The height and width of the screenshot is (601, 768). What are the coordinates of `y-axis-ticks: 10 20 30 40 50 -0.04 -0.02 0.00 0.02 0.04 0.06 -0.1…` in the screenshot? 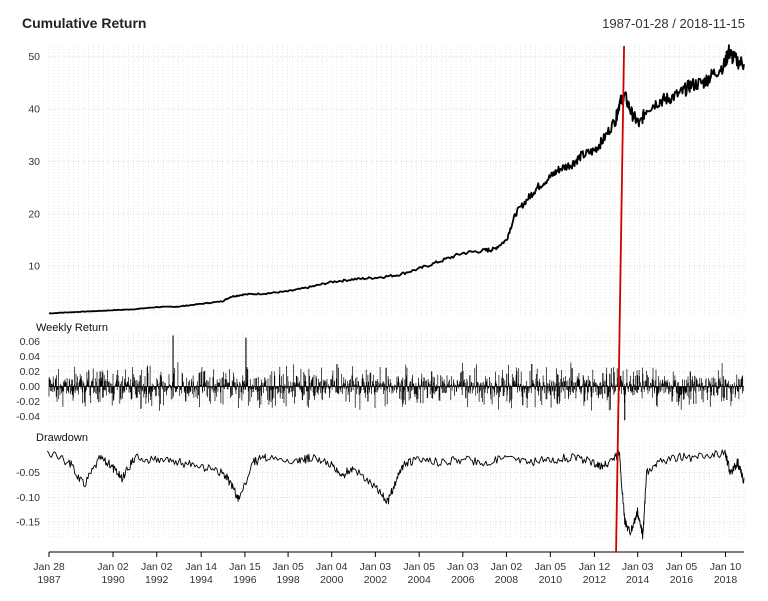 It's located at (28, 290).